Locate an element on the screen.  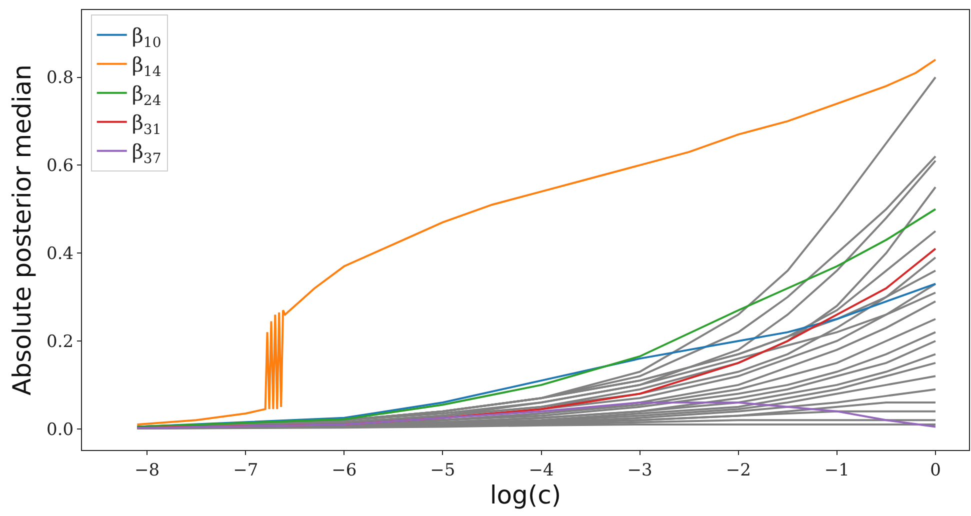
y-tick-label: 0.8 is located at coordinates (60, 78).